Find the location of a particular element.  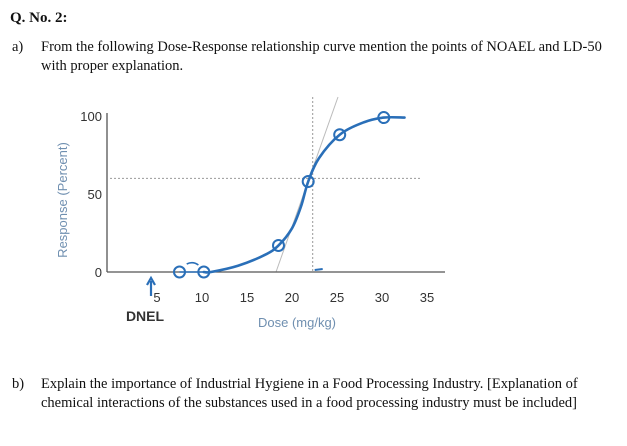

y-tick-label: 50 is located at coordinates (95, 194).